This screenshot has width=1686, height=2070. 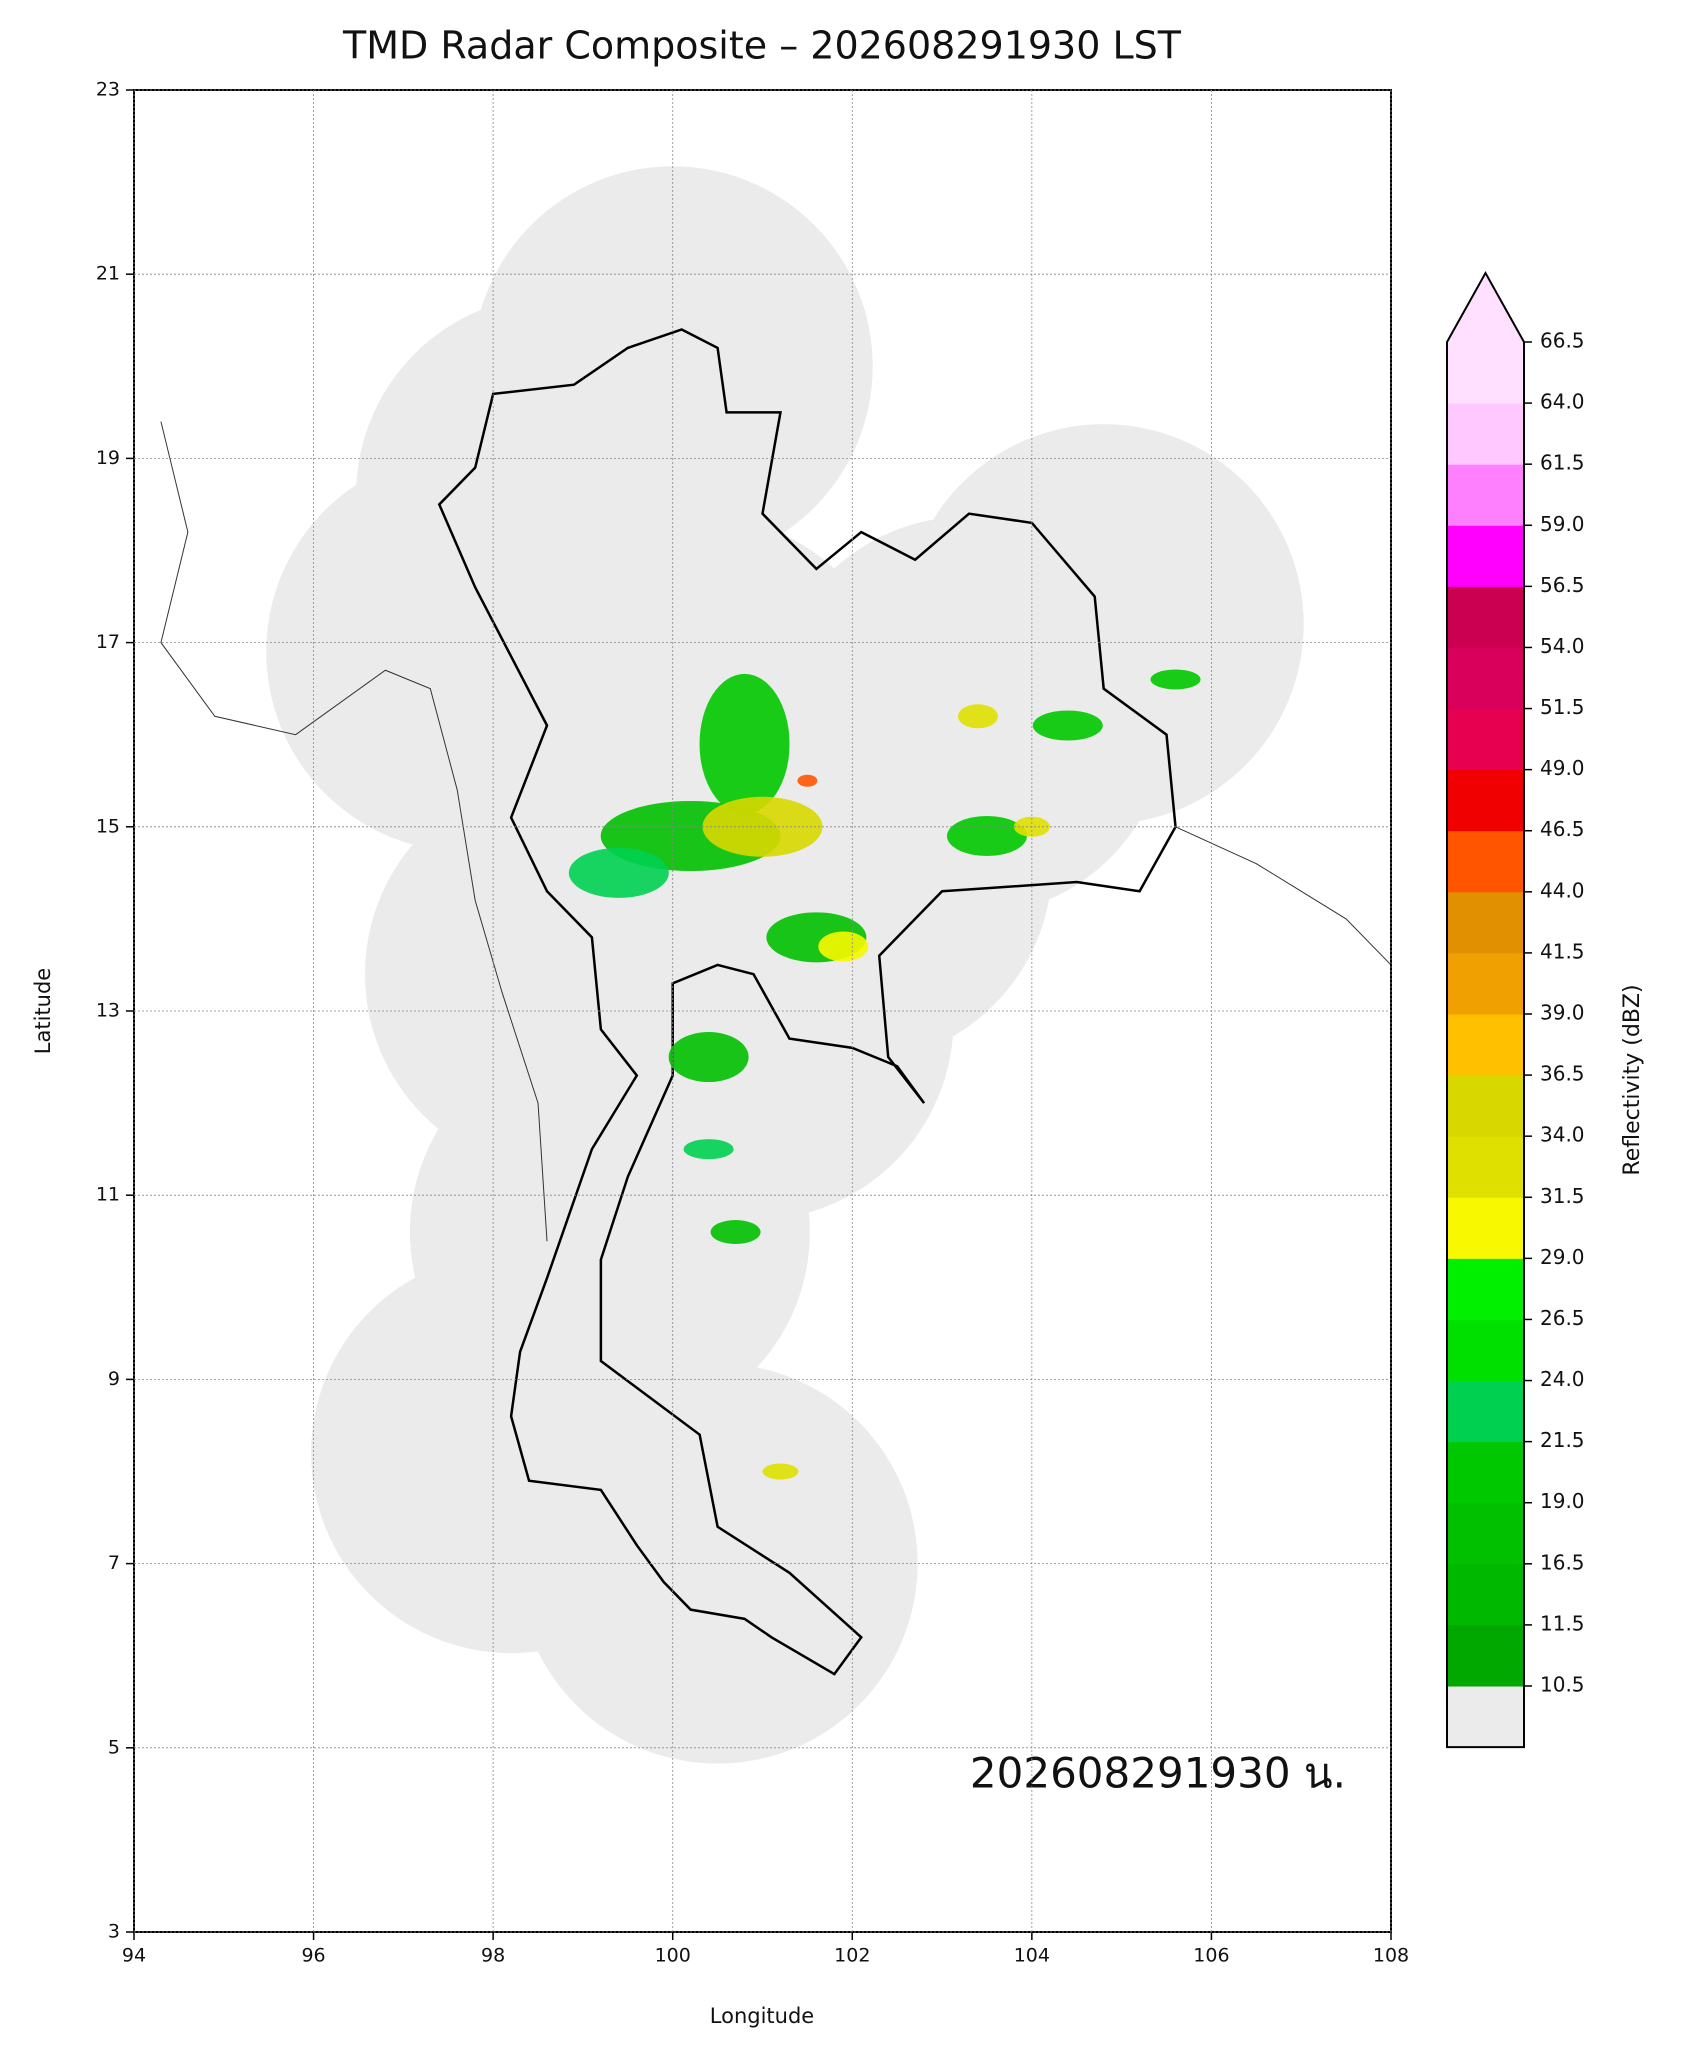 I want to click on colorbar-tick-label: 49.0, so click(x=1562, y=768).